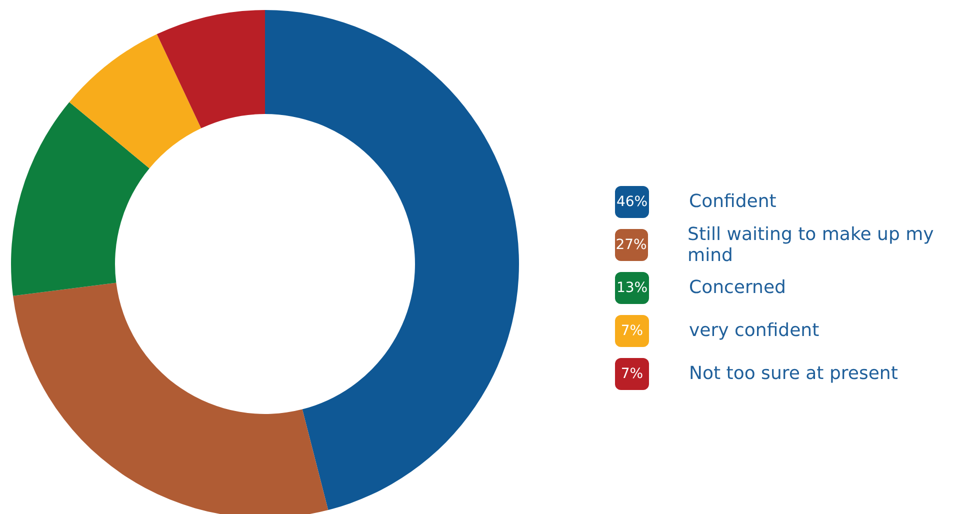  What do you see at coordinates (732, 201) in the screenshot?
I see `legend-label: Confident` at bounding box center [732, 201].